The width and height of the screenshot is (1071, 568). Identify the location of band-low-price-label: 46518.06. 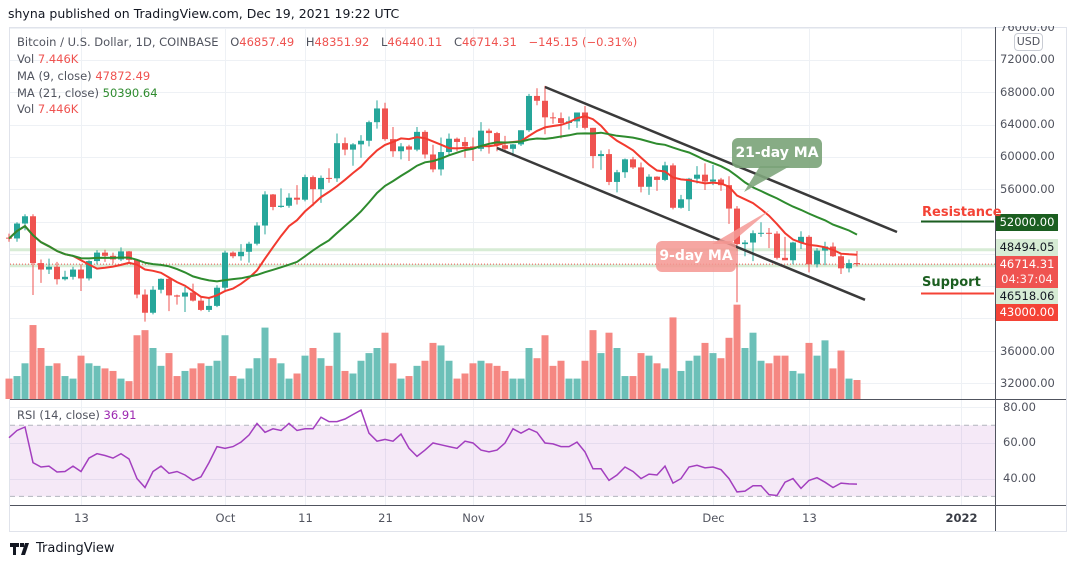
(1027, 296).